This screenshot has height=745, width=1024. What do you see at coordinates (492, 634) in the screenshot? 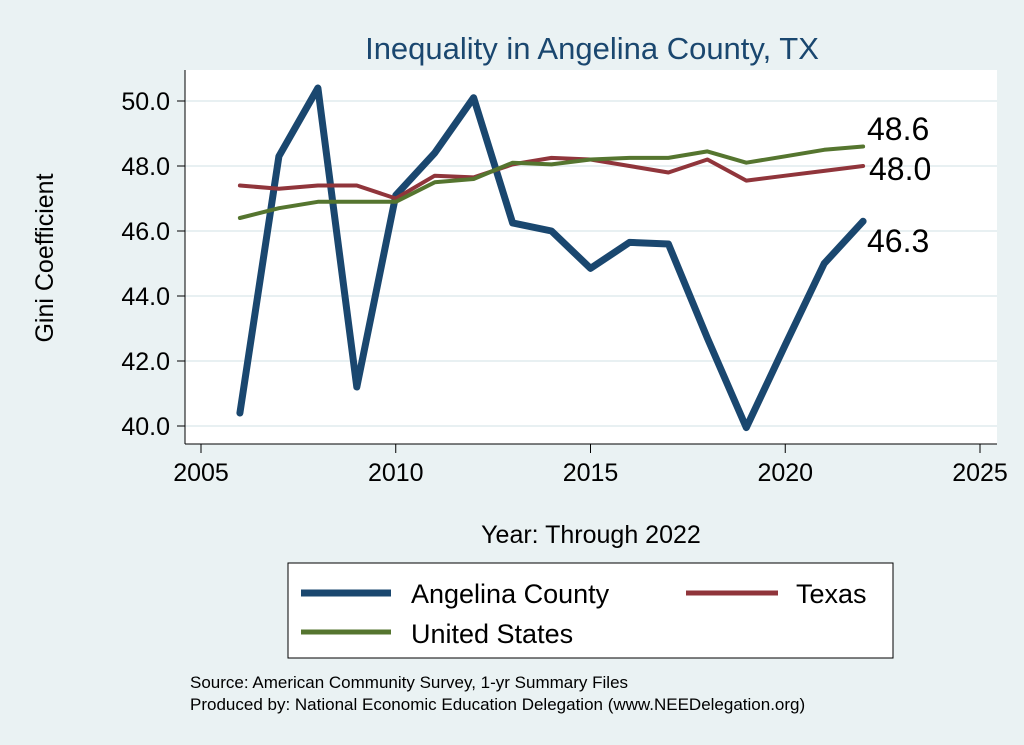
I see `legend-label-united-states: United States` at bounding box center [492, 634].